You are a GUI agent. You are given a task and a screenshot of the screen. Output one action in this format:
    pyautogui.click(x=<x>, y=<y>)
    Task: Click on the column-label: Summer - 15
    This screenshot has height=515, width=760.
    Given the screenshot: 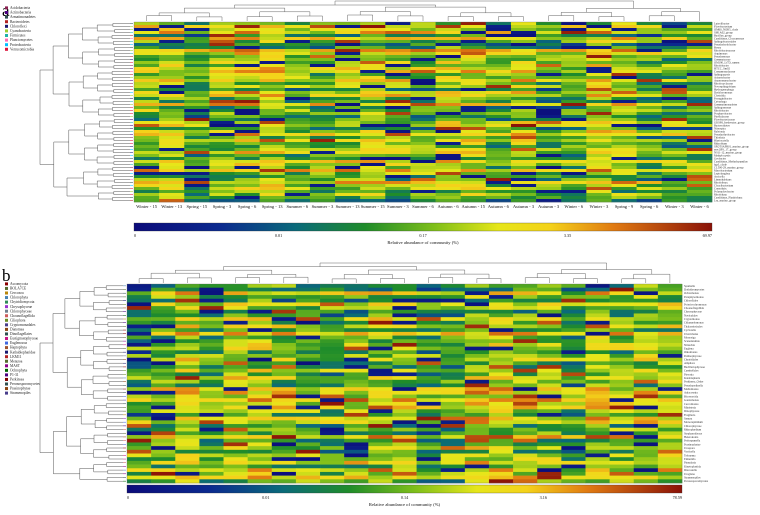 What is the action you would take?
    pyautogui.click(x=373, y=206)
    